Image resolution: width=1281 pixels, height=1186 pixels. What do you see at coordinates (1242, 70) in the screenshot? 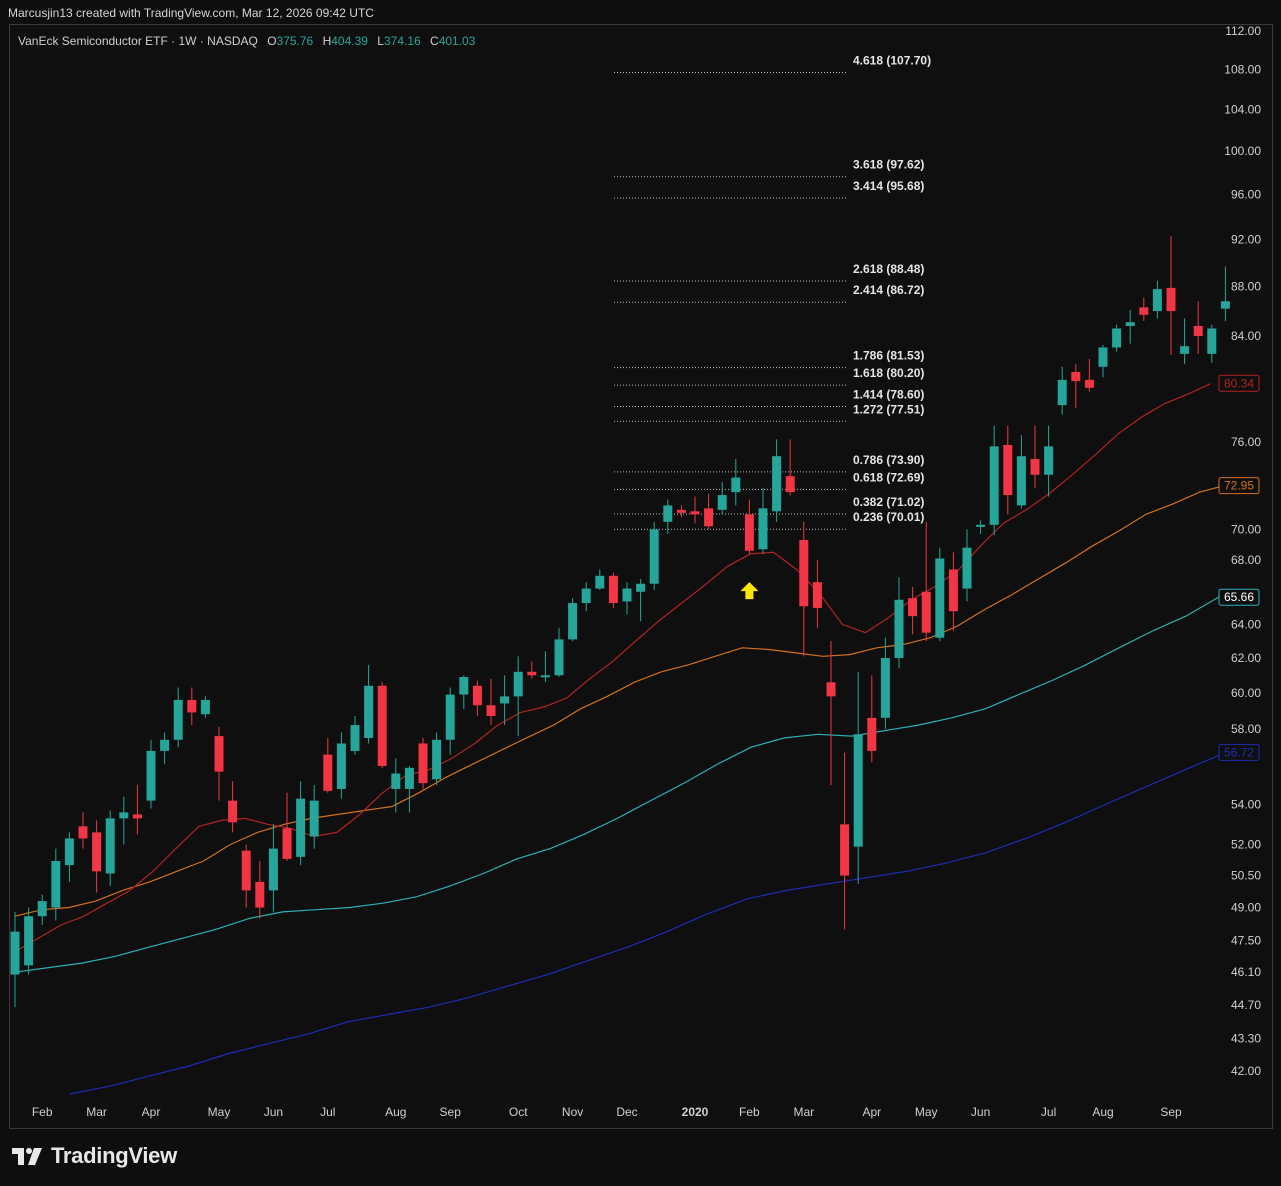
I see `y-tick-label: 108.00` at bounding box center [1242, 70].